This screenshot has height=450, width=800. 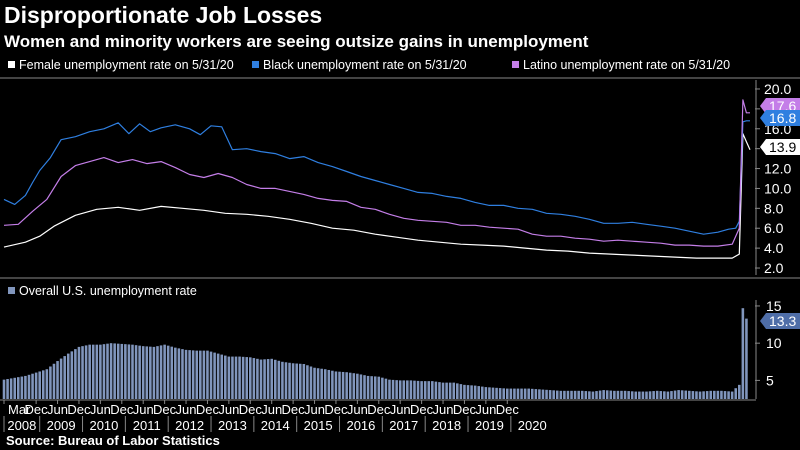 I want to click on x-year-label: 2011, so click(x=147, y=425).